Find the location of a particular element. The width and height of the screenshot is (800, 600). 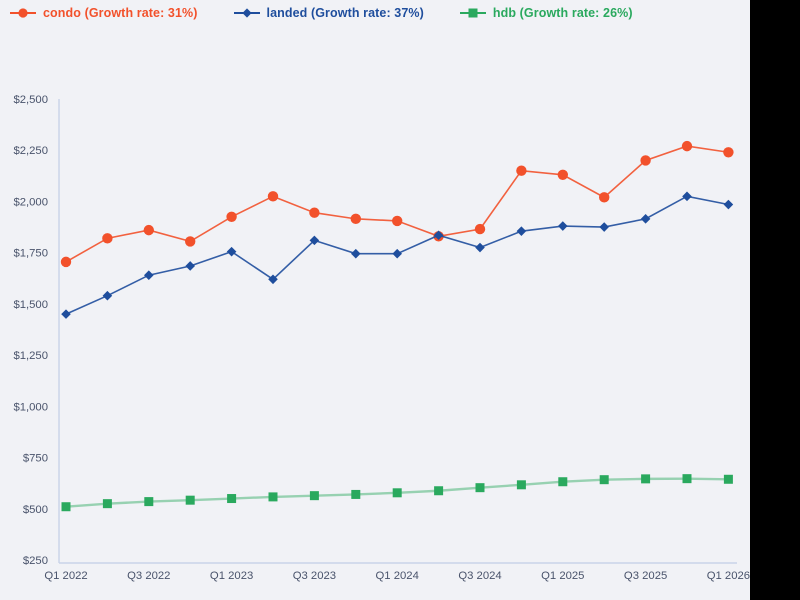

y-tick-label: $2,250 is located at coordinates (30, 151).